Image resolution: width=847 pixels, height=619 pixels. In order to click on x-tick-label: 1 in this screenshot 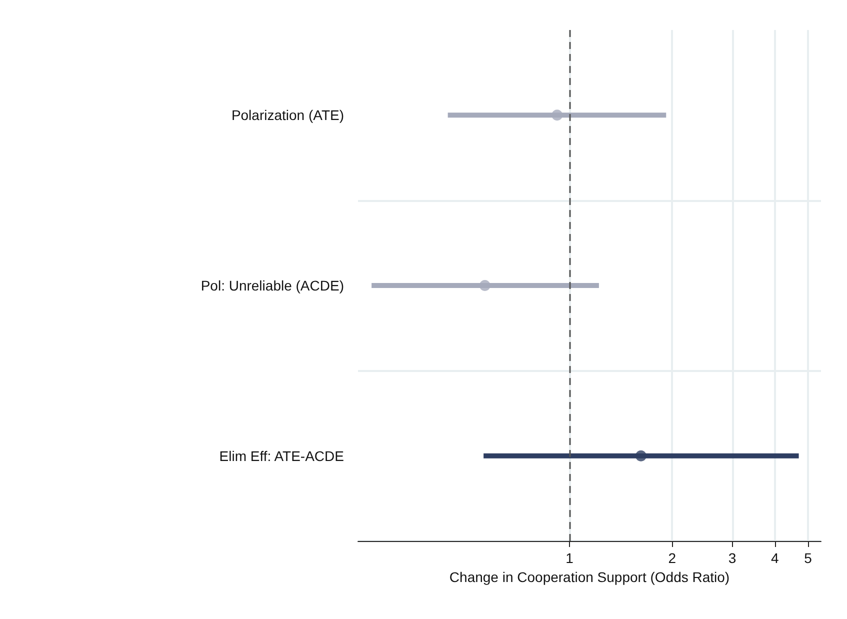, I will do `click(570, 558)`.